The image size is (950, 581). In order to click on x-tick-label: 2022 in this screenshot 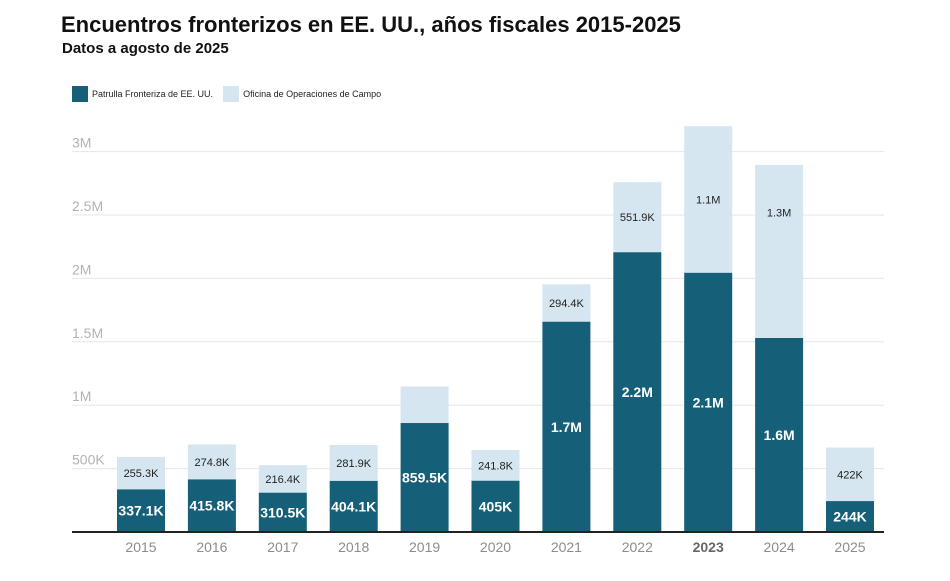, I will do `click(637, 547)`.